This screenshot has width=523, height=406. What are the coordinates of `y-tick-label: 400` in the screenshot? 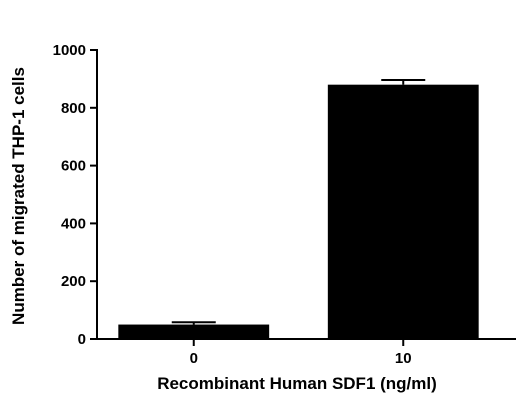 It's located at (73, 223).